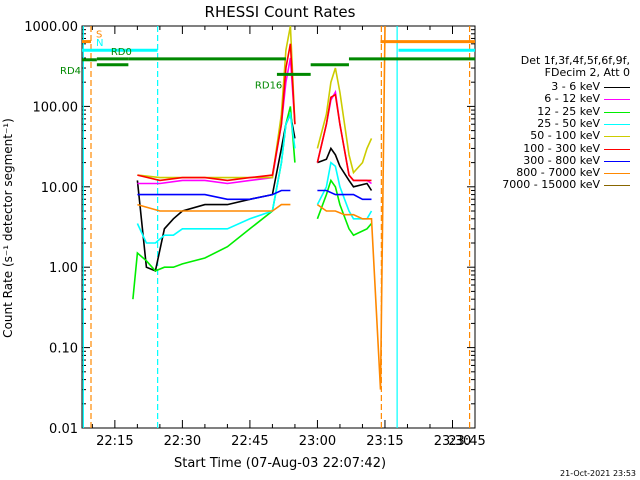 The height and width of the screenshot is (480, 640). I want to click on state-bar-label: RD4, so click(70, 71).